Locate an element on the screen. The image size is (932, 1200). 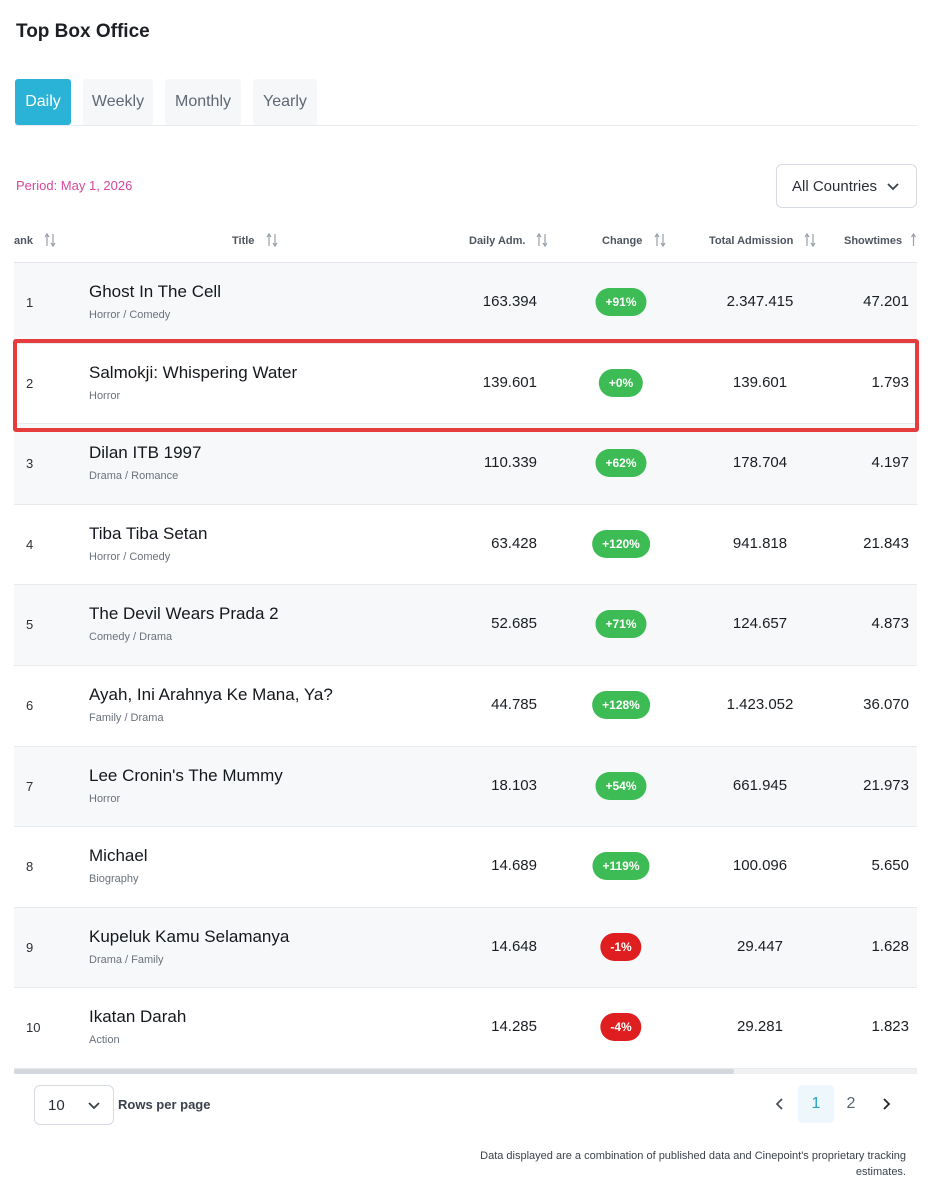
column-header-total-admission: Total Admission is located at coordinates (751, 241).